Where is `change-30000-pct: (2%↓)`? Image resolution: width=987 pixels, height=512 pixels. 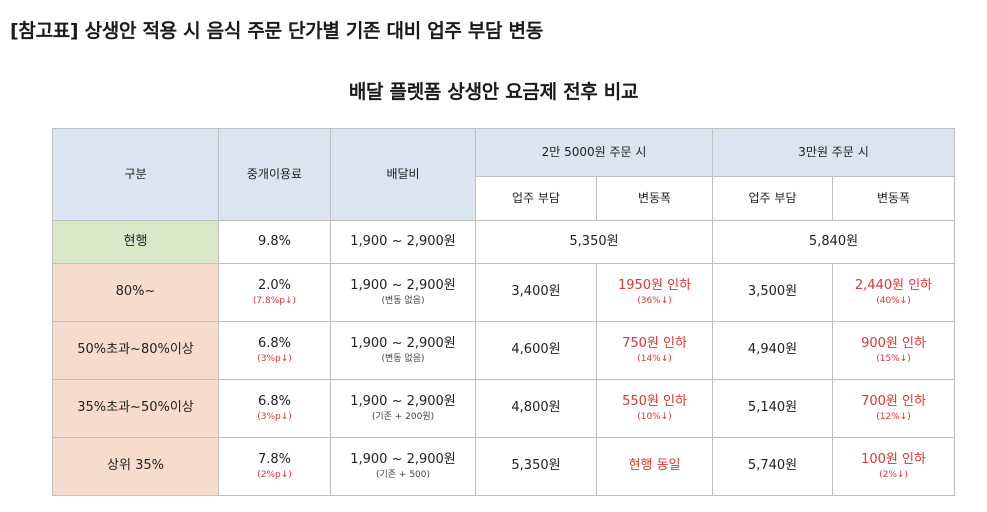 change-30000-pct: (2%↓) is located at coordinates (893, 474).